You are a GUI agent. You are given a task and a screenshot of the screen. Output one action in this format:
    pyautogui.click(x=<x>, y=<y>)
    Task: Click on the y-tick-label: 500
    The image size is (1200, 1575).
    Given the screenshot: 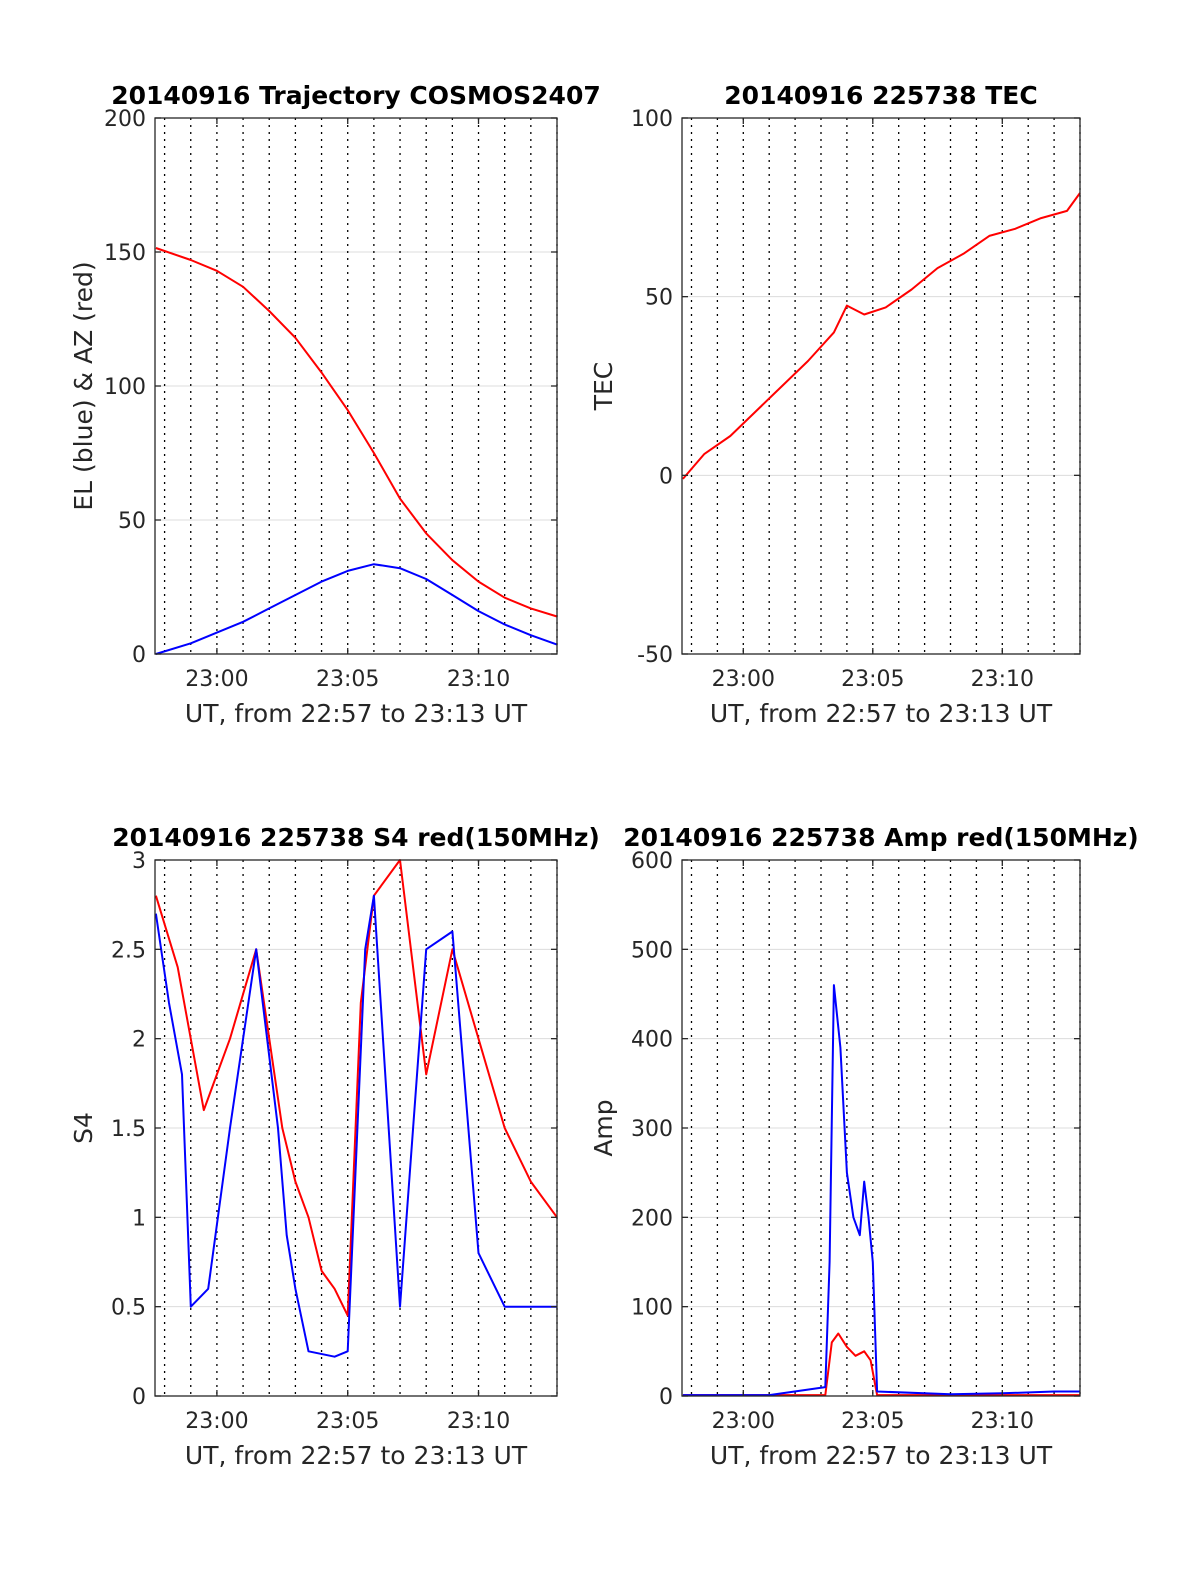 What is the action you would take?
    pyautogui.click(x=652, y=950)
    